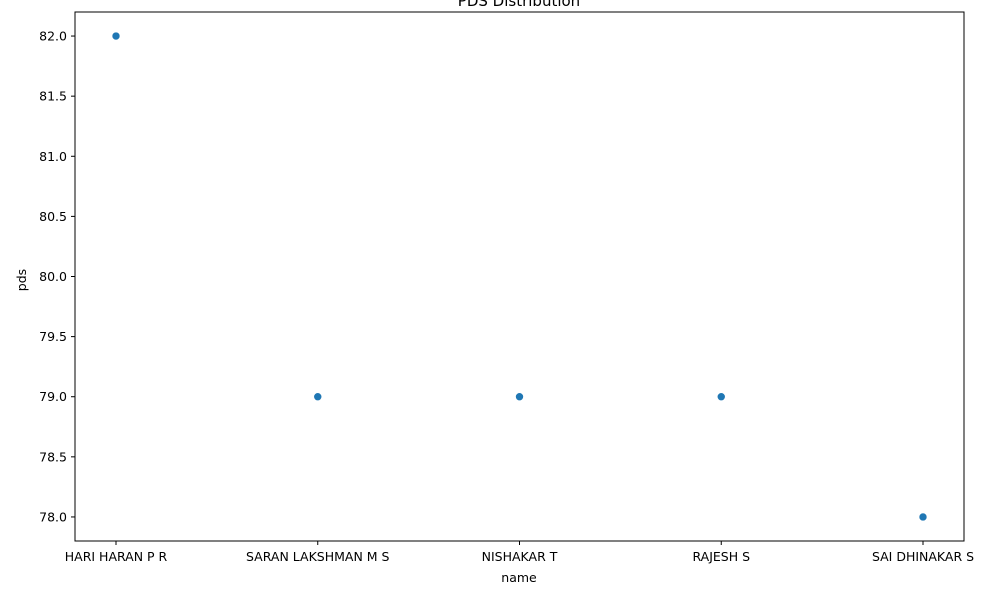  Describe the element at coordinates (53, 216) in the screenshot. I see `y-tick-label: 80.5` at that location.